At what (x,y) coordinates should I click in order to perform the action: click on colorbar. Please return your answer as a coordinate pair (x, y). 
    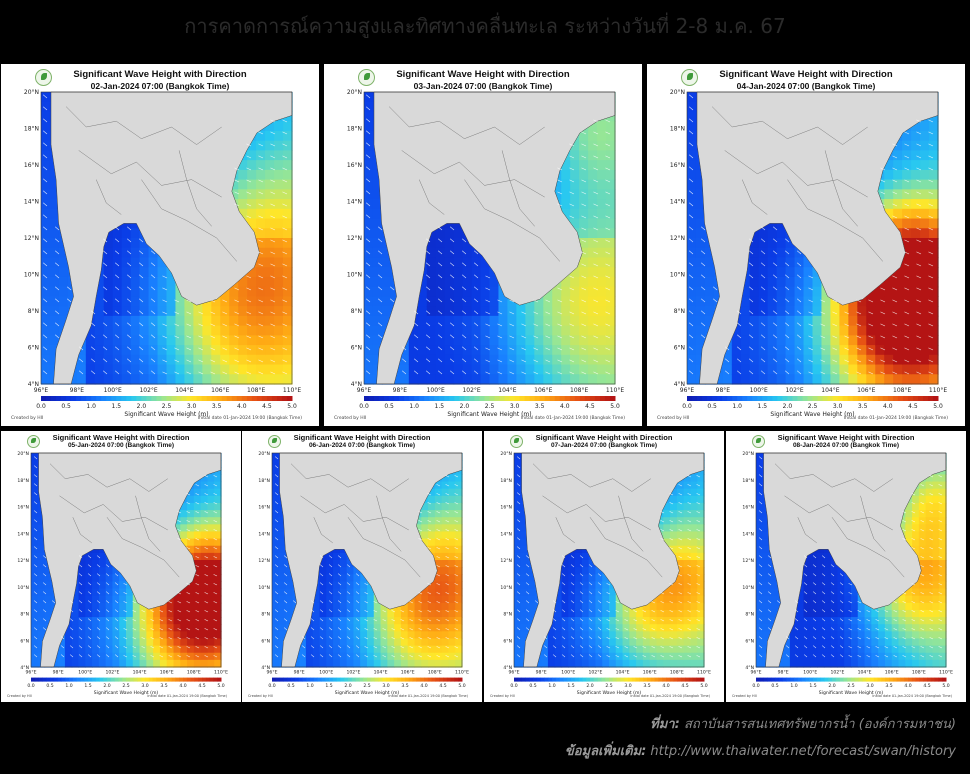
    Looking at the image, I should click on (367, 679).